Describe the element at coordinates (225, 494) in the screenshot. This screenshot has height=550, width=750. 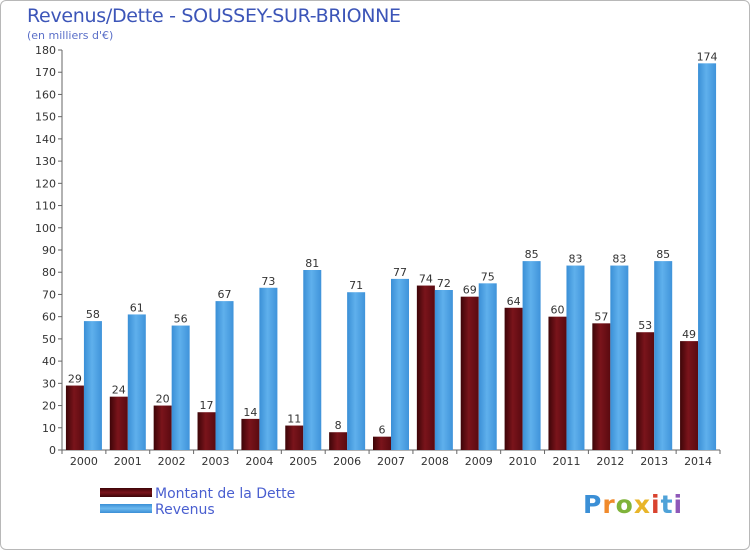
I see `legend-label-dette: Montant de la Dette` at that location.